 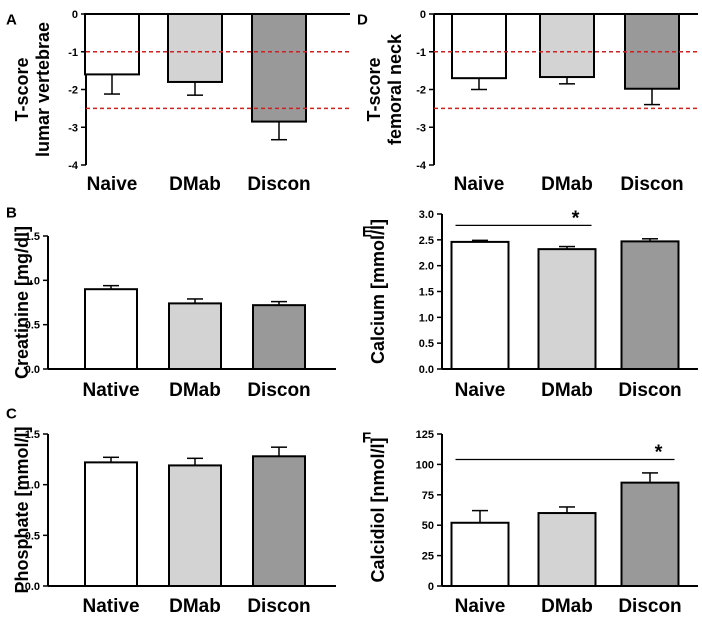 What do you see at coordinates (11, 212) in the screenshot?
I see `panel-letter: B` at bounding box center [11, 212].